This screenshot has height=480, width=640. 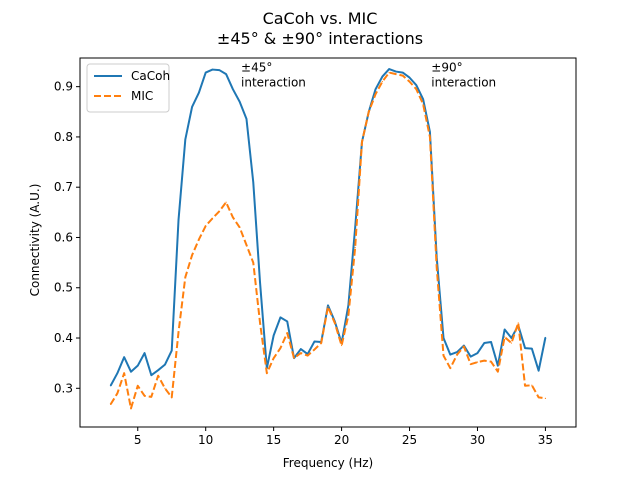 I want to click on chart-title-line-1: CaCoh vs. MIC, so click(x=320, y=18).